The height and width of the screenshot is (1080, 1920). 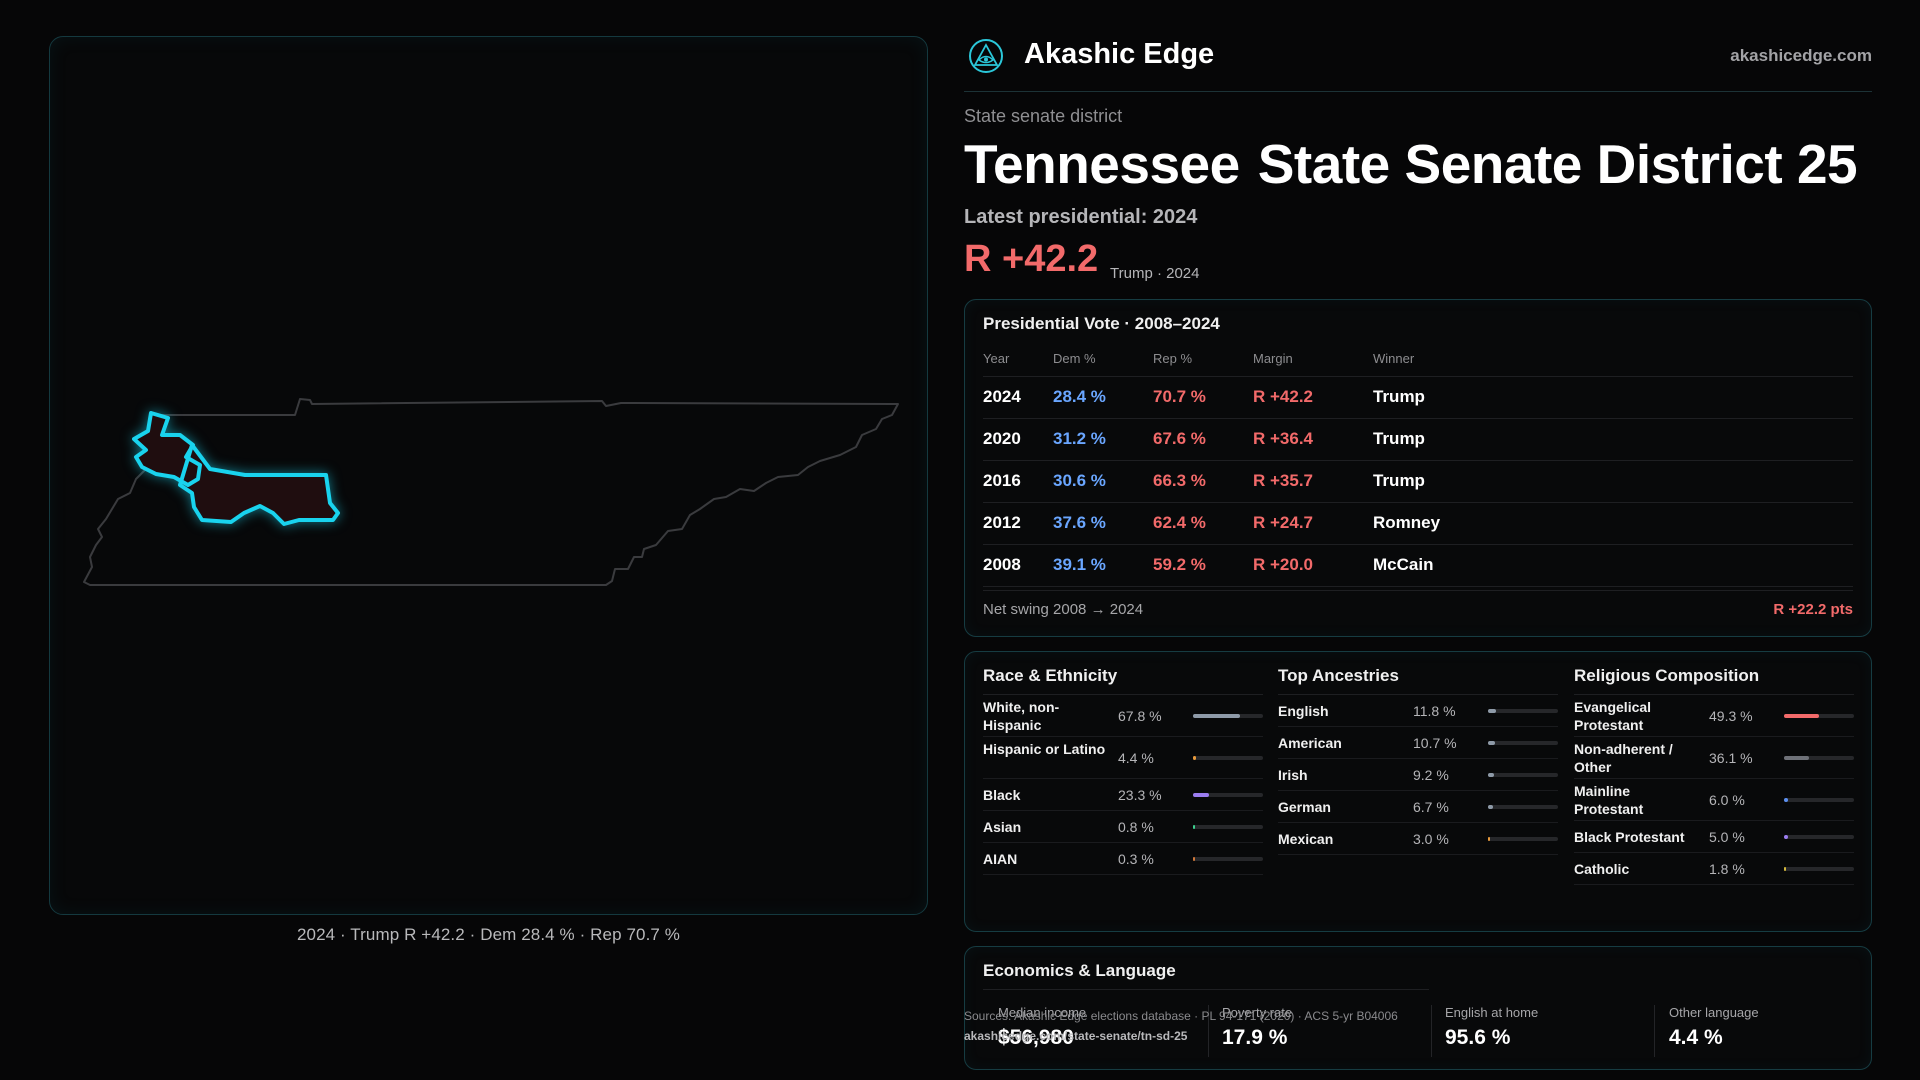 I want to click on col-header-winner: Winner, so click(x=1613, y=359).